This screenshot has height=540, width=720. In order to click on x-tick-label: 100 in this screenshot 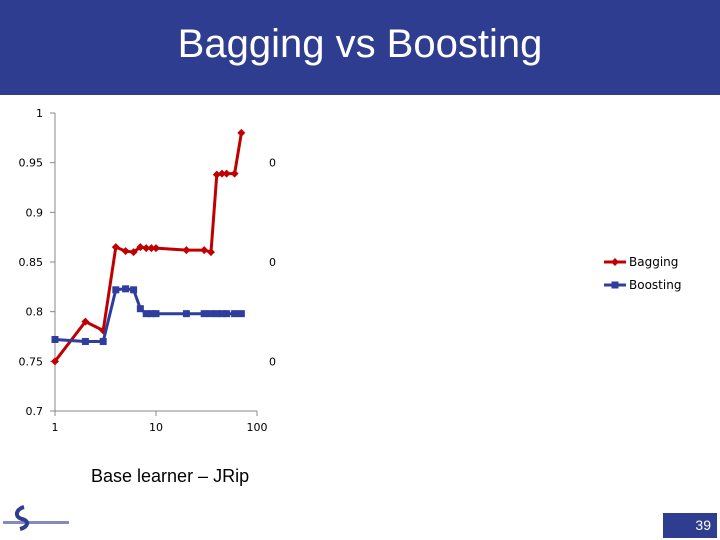, I will do `click(257, 427)`.